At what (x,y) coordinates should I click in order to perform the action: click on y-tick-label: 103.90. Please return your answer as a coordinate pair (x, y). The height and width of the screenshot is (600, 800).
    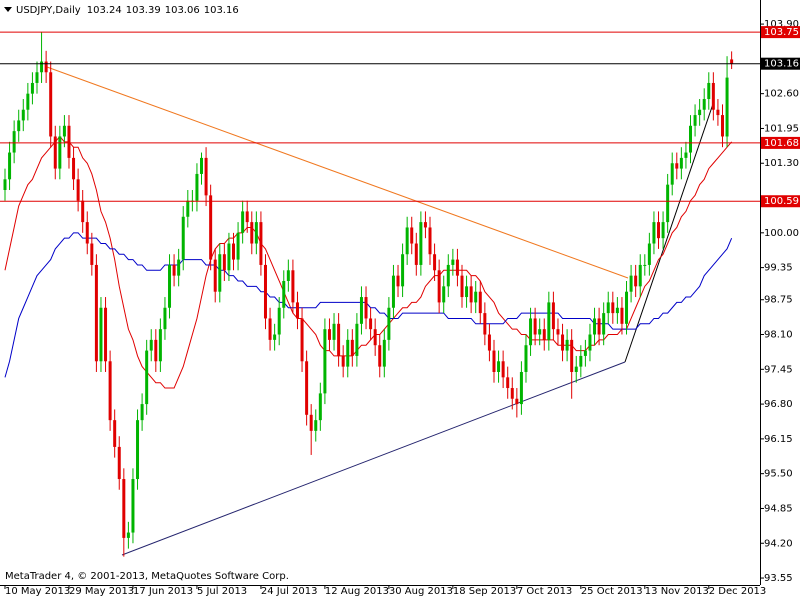
    Looking at the image, I should click on (781, 24).